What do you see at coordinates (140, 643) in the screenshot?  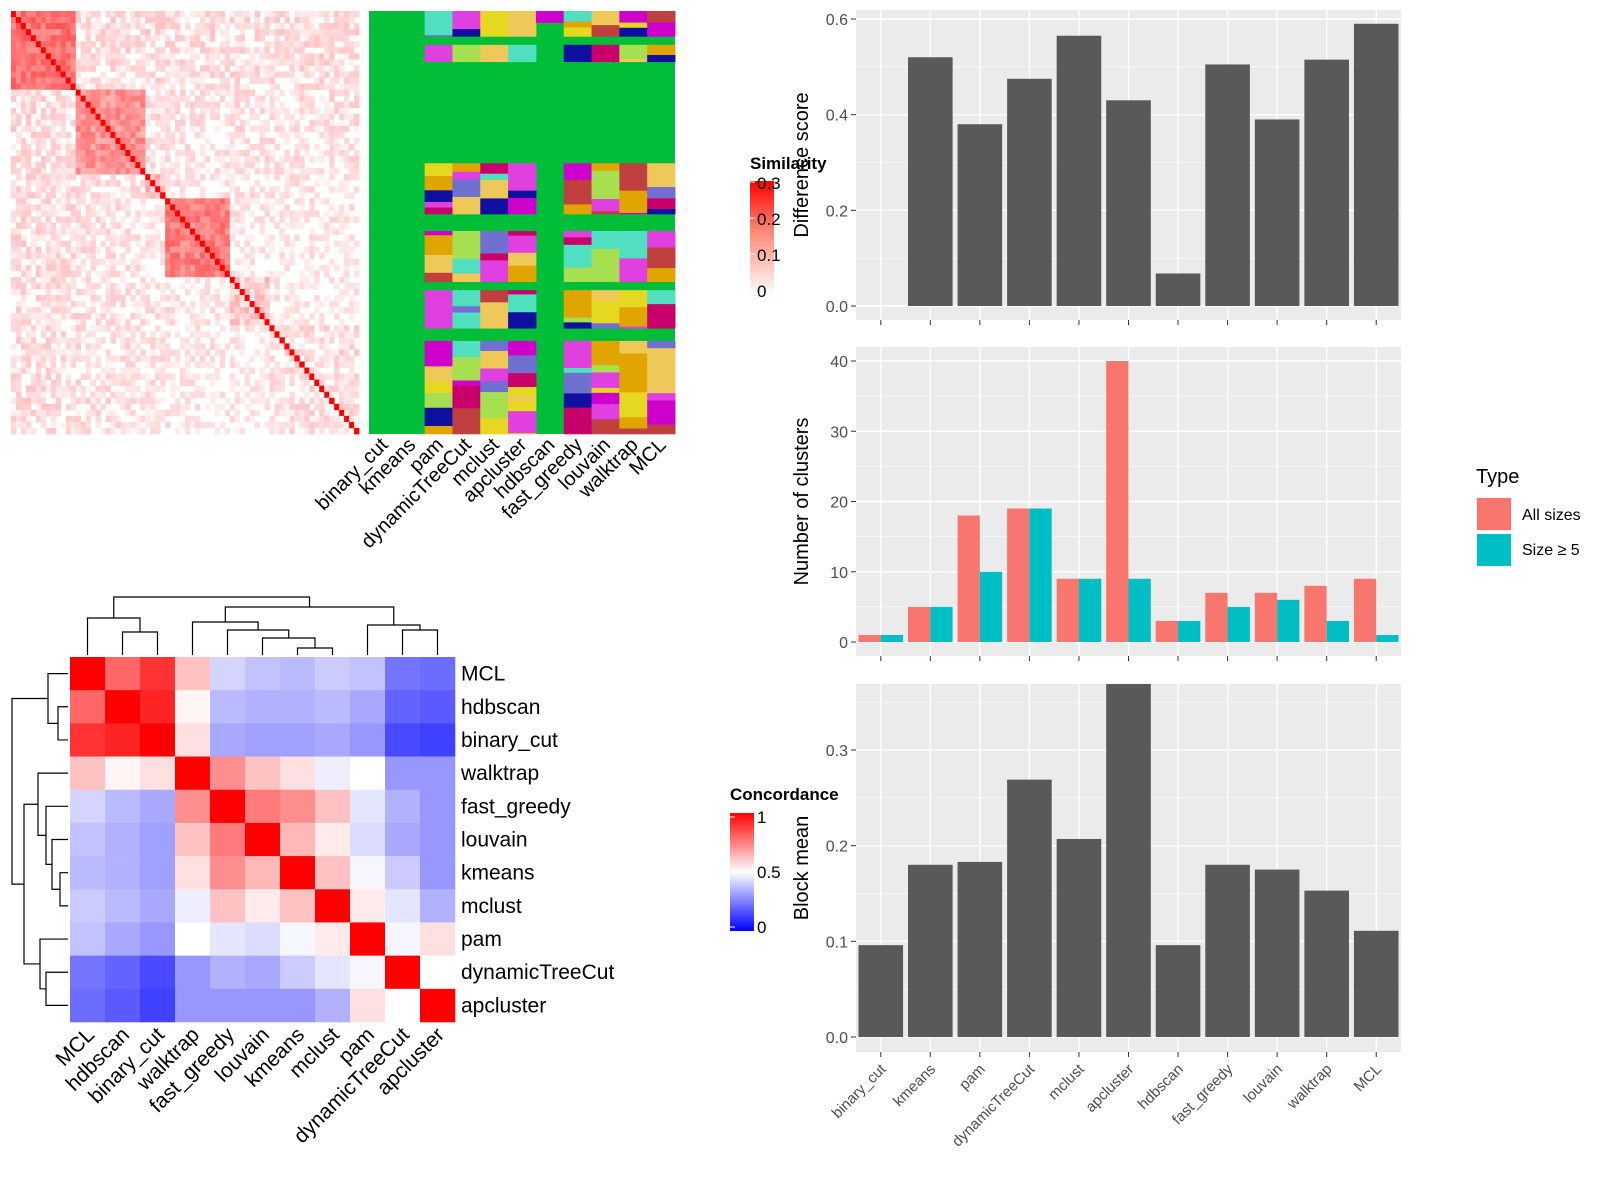 I see `dendrogram-branch` at bounding box center [140, 643].